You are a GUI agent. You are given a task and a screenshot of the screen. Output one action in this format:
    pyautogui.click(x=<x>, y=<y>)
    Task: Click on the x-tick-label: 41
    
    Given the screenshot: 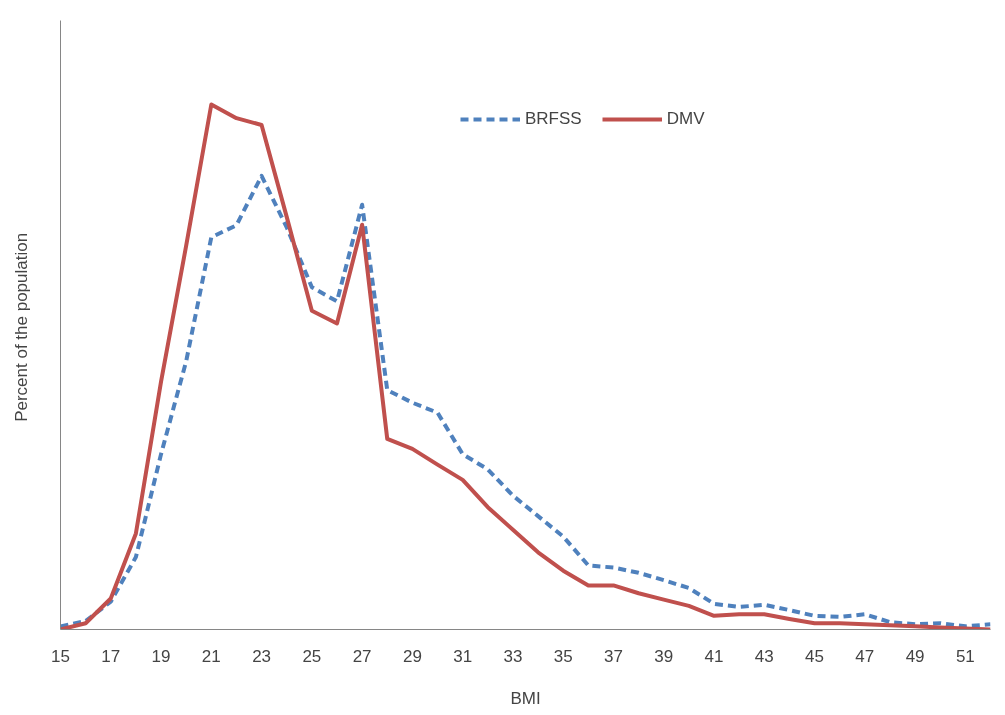 What is the action you would take?
    pyautogui.click(x=714, y=656)
    